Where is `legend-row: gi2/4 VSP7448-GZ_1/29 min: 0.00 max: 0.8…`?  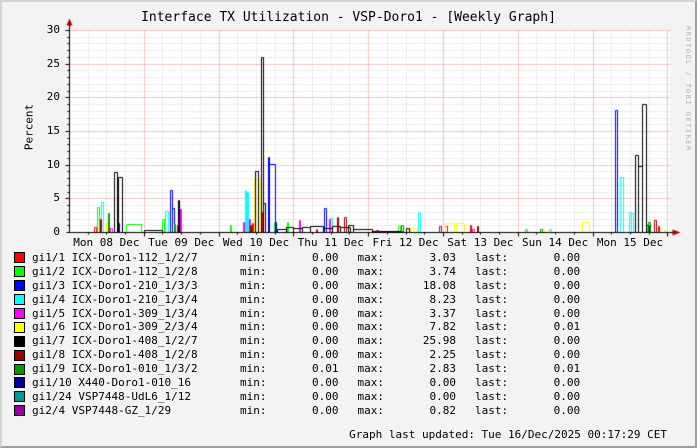 legend-row: gi2/4 VSP7448-GZ_1/29 min: 0.00 max: 0.8… is located at coordinates (348, 410).